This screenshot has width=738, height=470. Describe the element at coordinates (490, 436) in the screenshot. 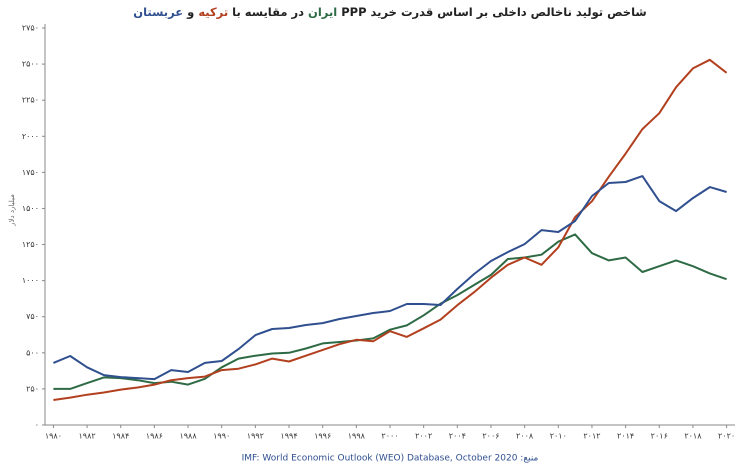

I see `x-tick-label: ۲۰۰۶` at that location.